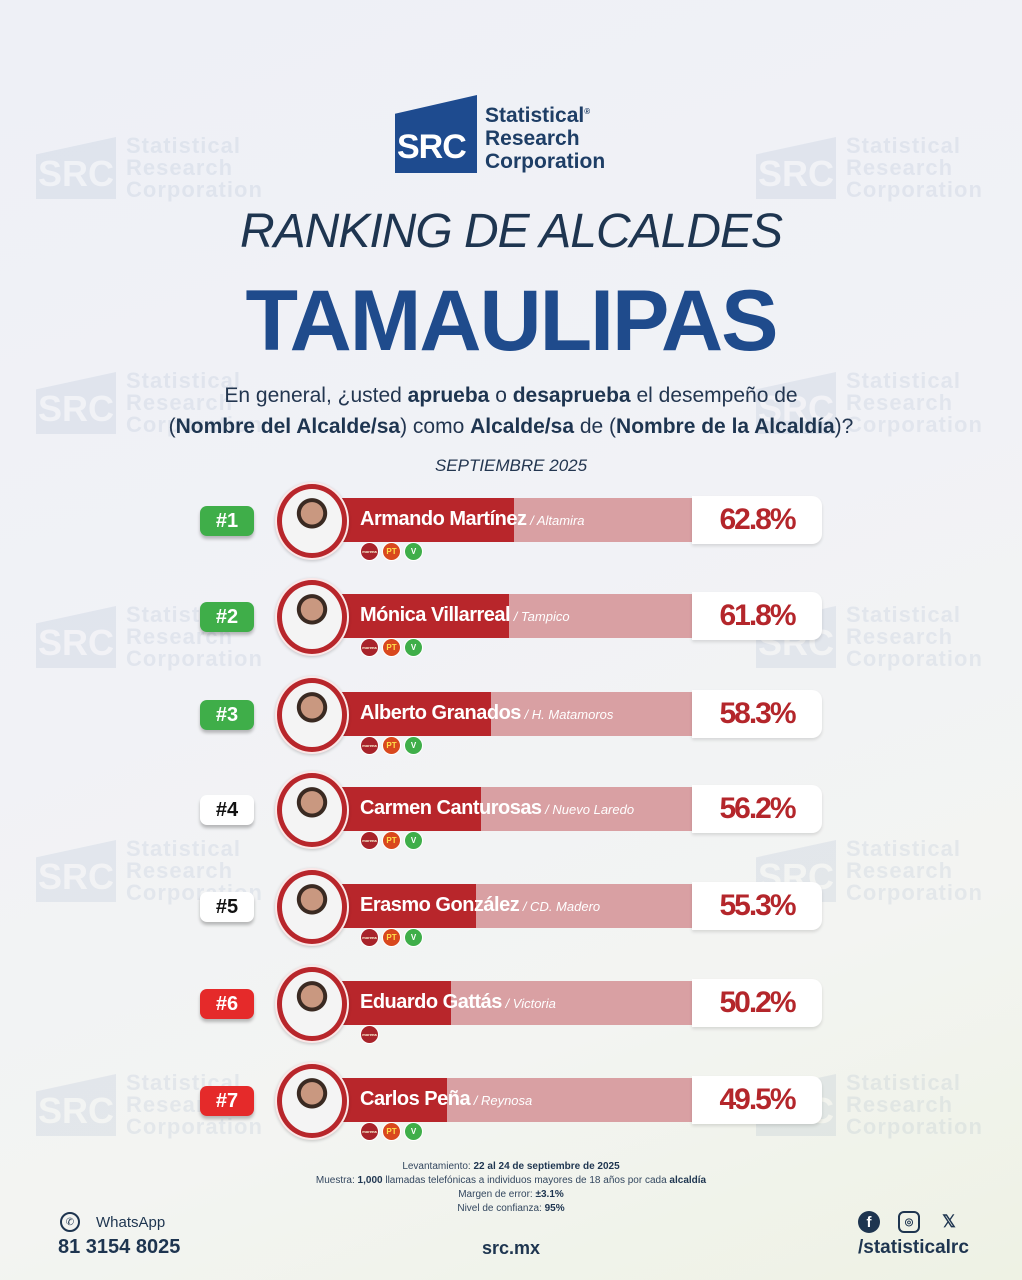  What do you see at coordinates (511, 465) in the screenshot?
I see `survey-date: SEPTIEMBRE 2025` at bounding box center [511, 465].